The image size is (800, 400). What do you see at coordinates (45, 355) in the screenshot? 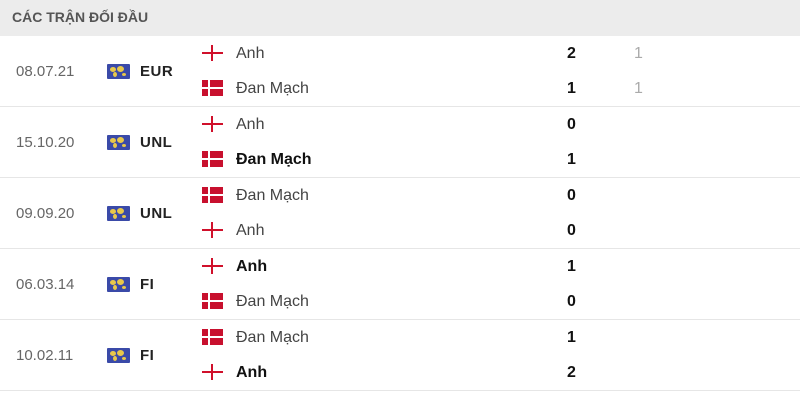
I see `match-date: 10.02.11` at bounding box center [45, 355].